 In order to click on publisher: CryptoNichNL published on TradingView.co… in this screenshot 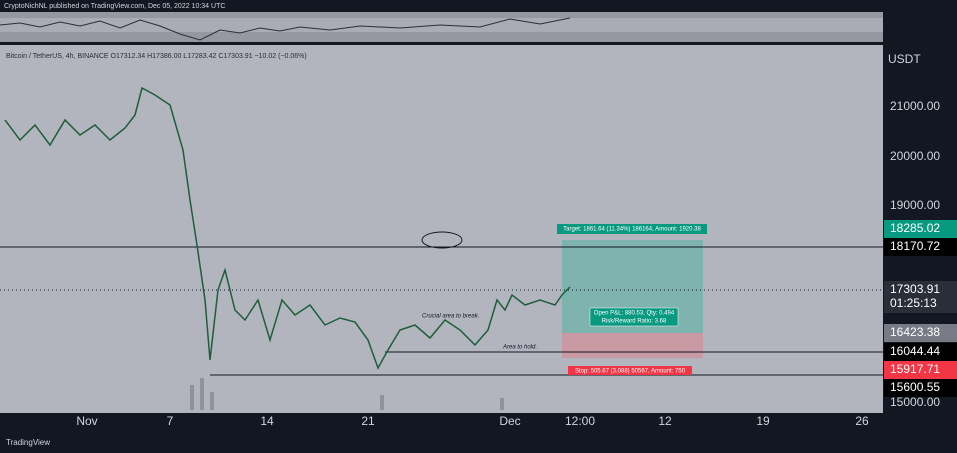, I will do `click(114, 6)`.